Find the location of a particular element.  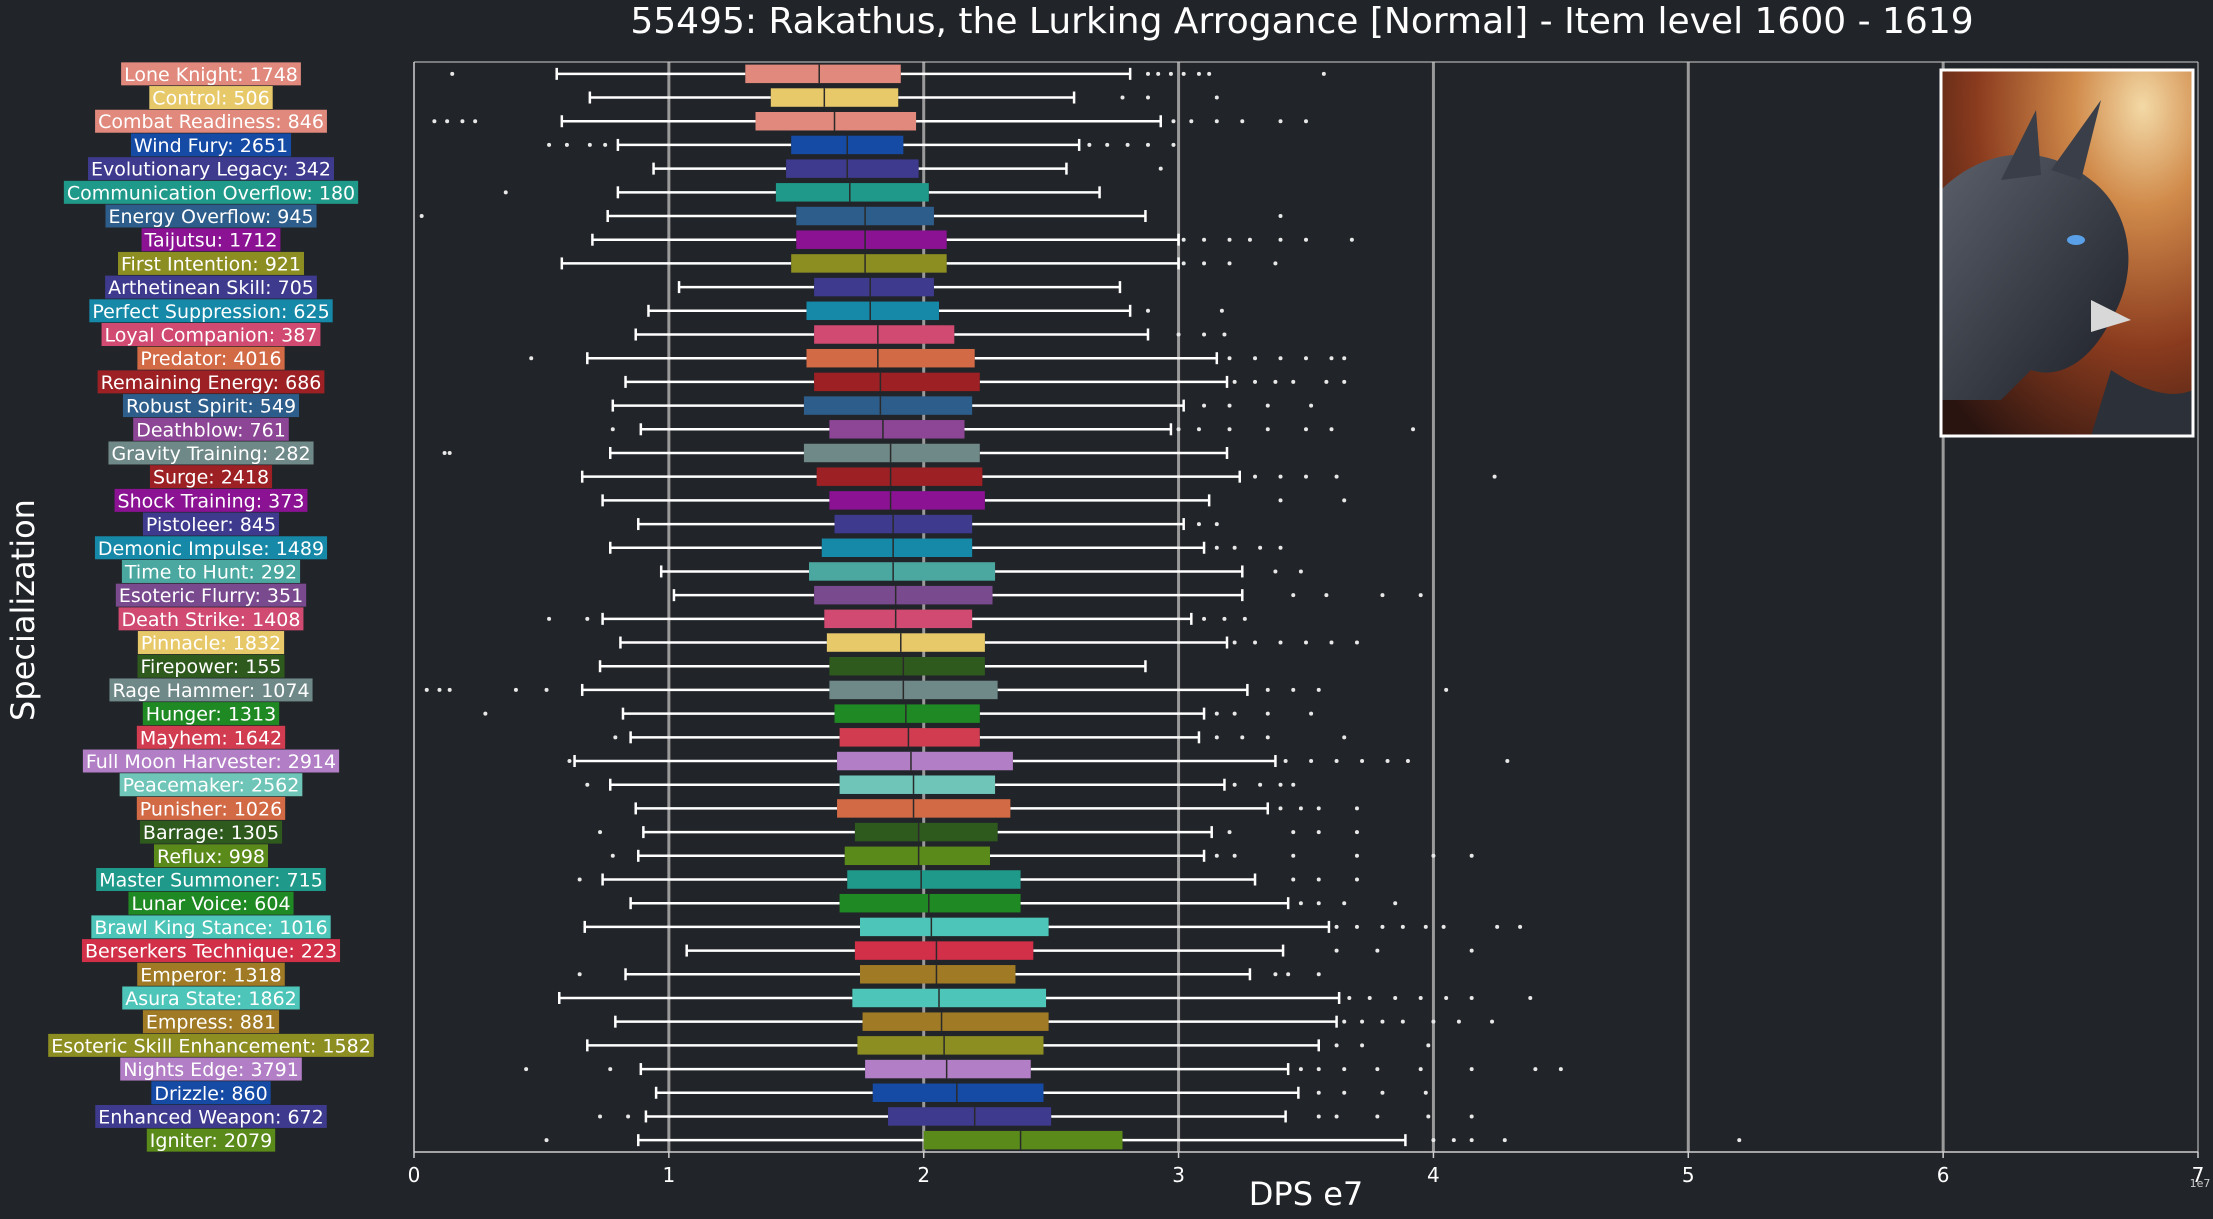

category-label: Enhanced Weapon: 672 is located at coordinates (210, 1117).